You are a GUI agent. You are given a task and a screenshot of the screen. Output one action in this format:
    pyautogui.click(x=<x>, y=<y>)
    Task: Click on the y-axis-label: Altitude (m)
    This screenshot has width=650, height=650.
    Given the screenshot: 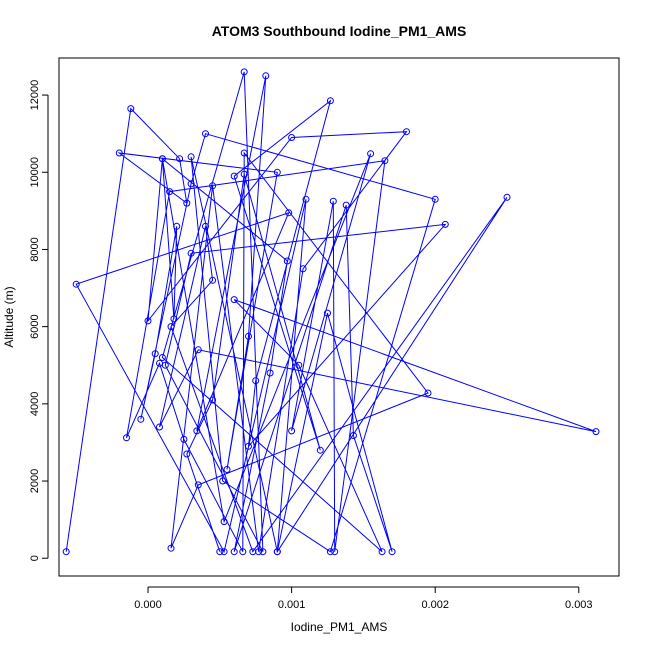 What is the action you would take?
    pyautogui.click(x=9, y=316)
    